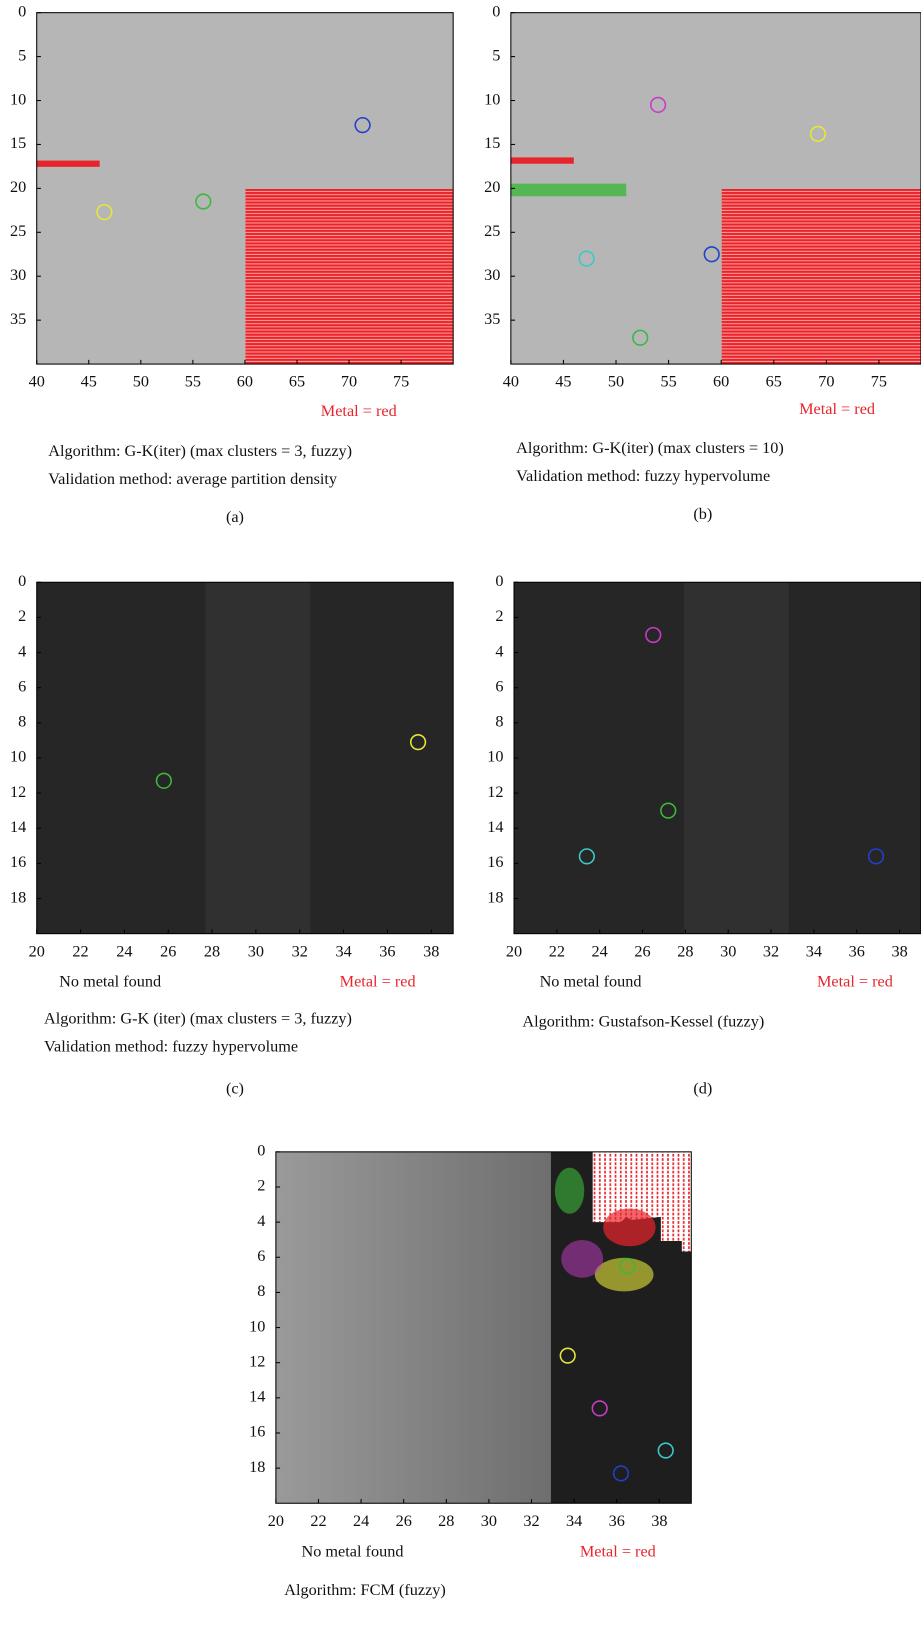  What do you see at coordinates (349, 276) in the screenshot?
I see `metal-region` at bounding box center [349, 276].